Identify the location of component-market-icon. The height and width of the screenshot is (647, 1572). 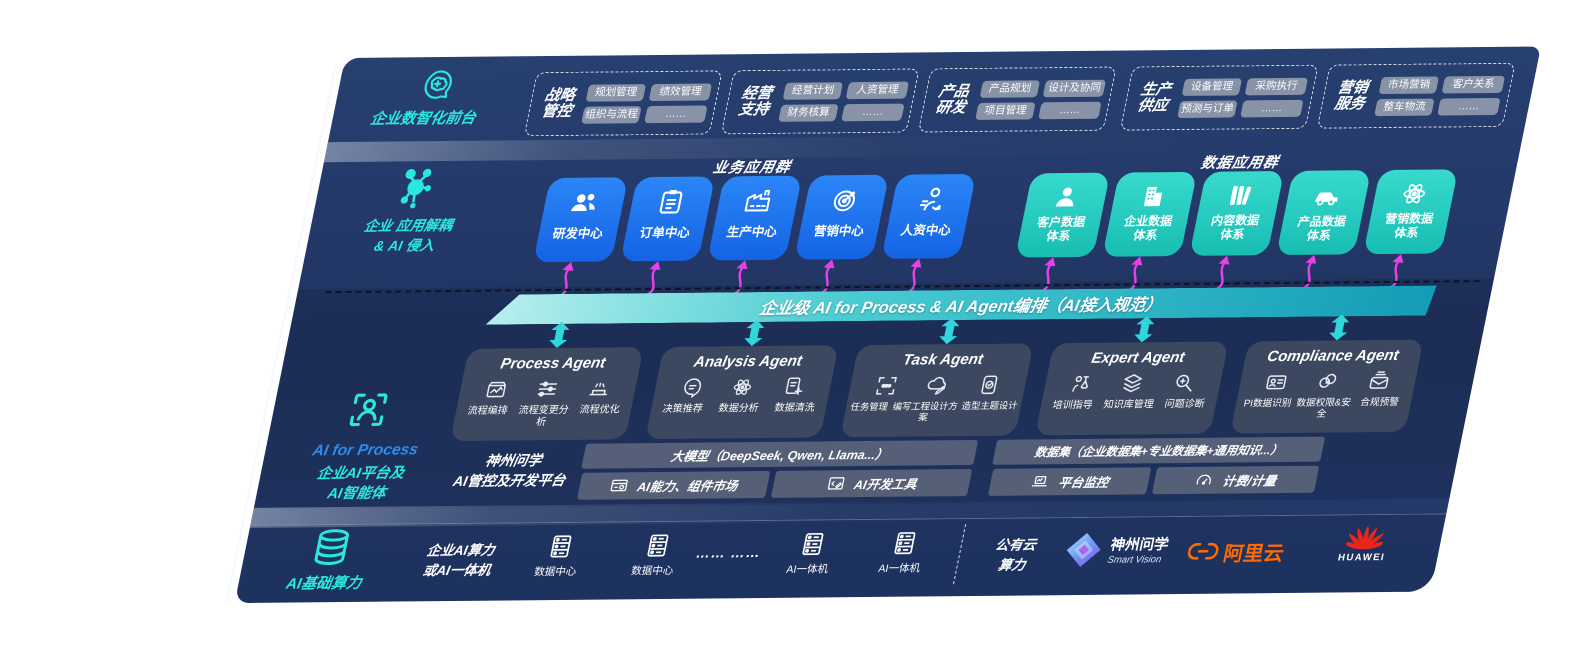
(619, 485).